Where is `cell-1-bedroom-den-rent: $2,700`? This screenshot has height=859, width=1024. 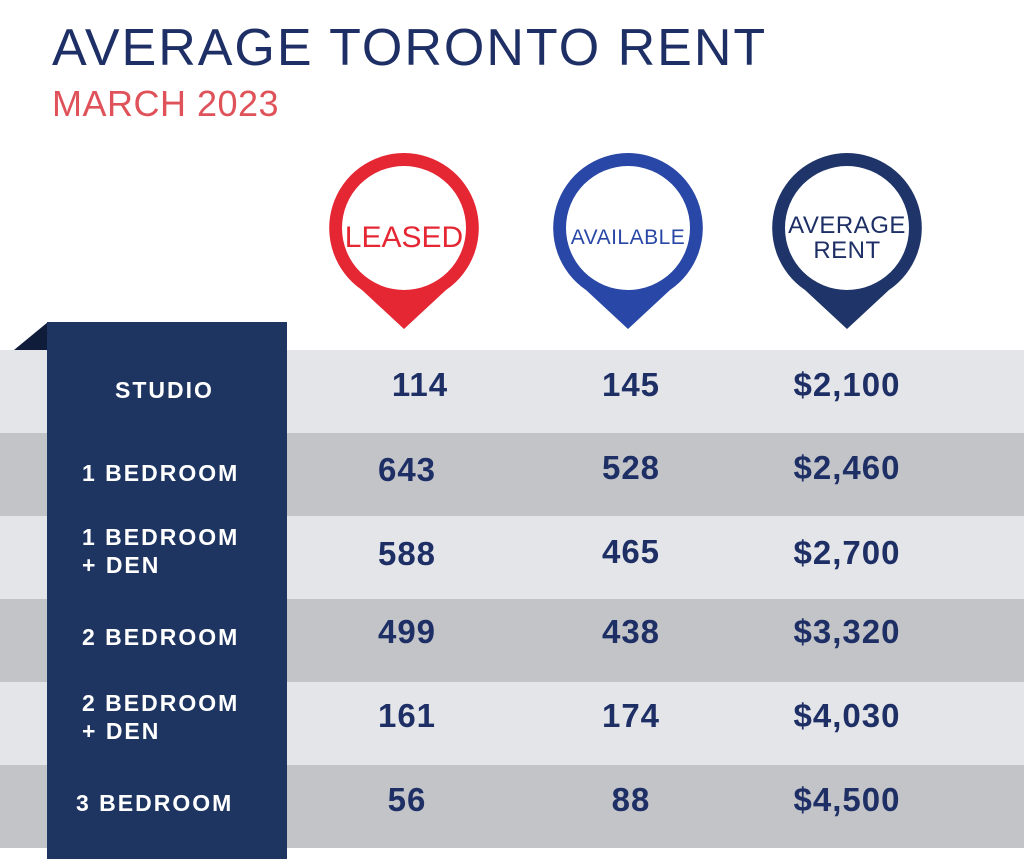
cell-1-bedroom-den-rent: $2,700 is located at coordinates (847, 552).